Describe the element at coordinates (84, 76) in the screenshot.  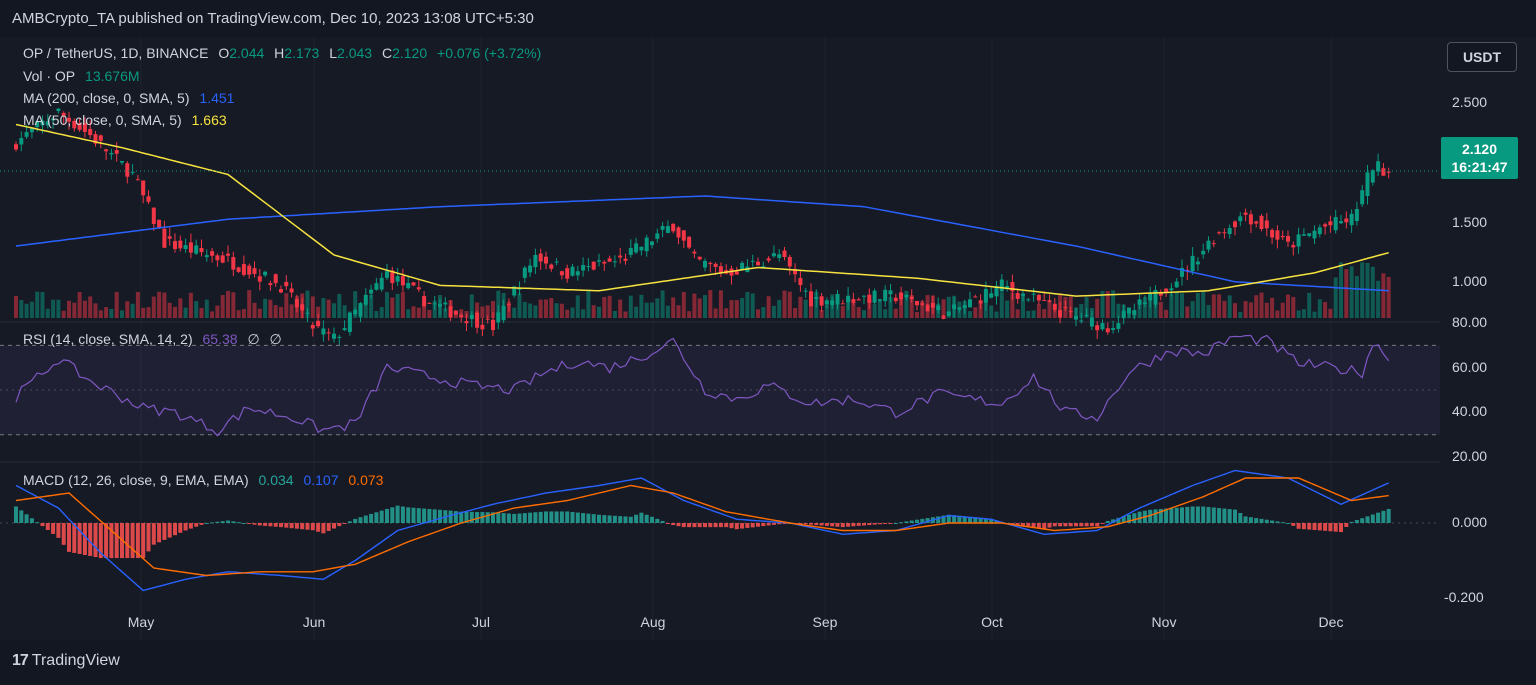
I see `volume-legend: Vol · OP 13.676M` at that location.